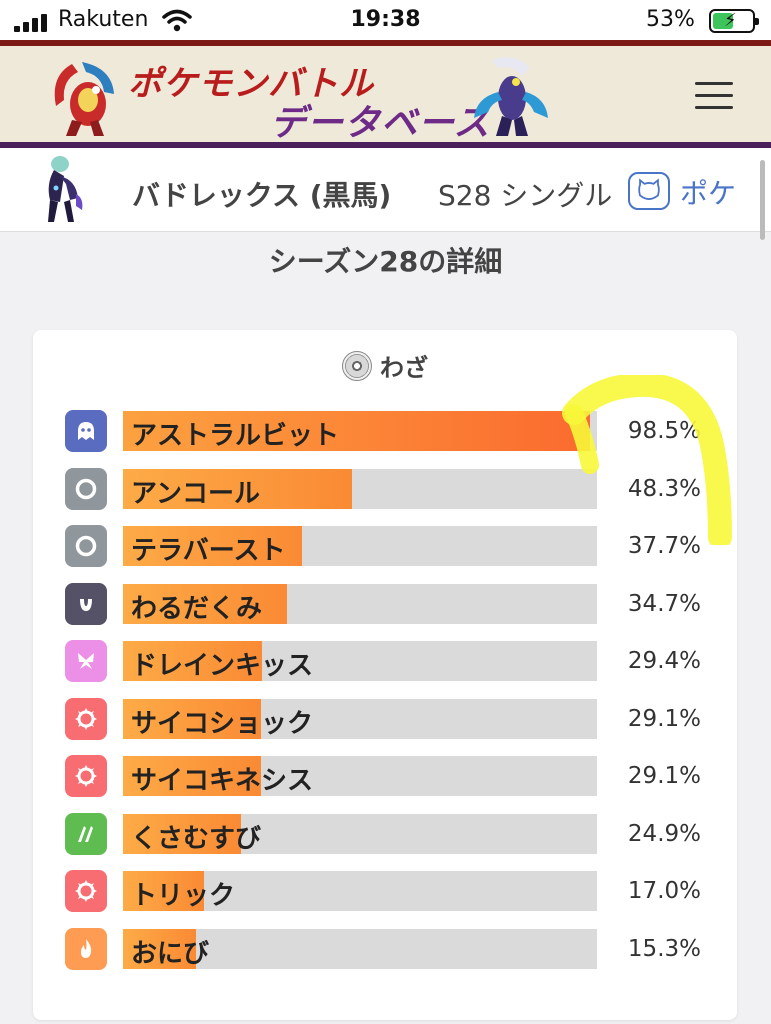 The height and width of the screenshot is (1024, 771). I want to click on hamburger-menu-button, so click(714, 96).